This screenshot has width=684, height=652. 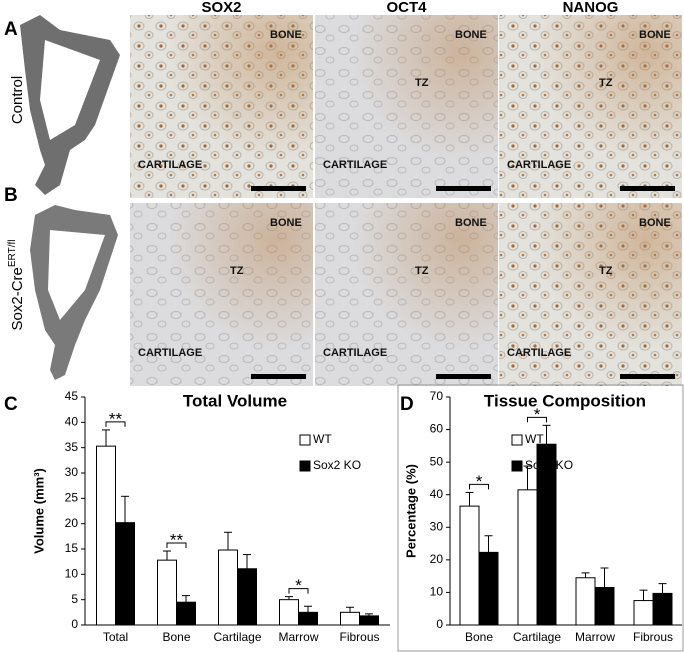 What do you see at coordinates (72, 548) in the screenshot?
I see `y-tick-label: 15` at bounding box center [72, 548].